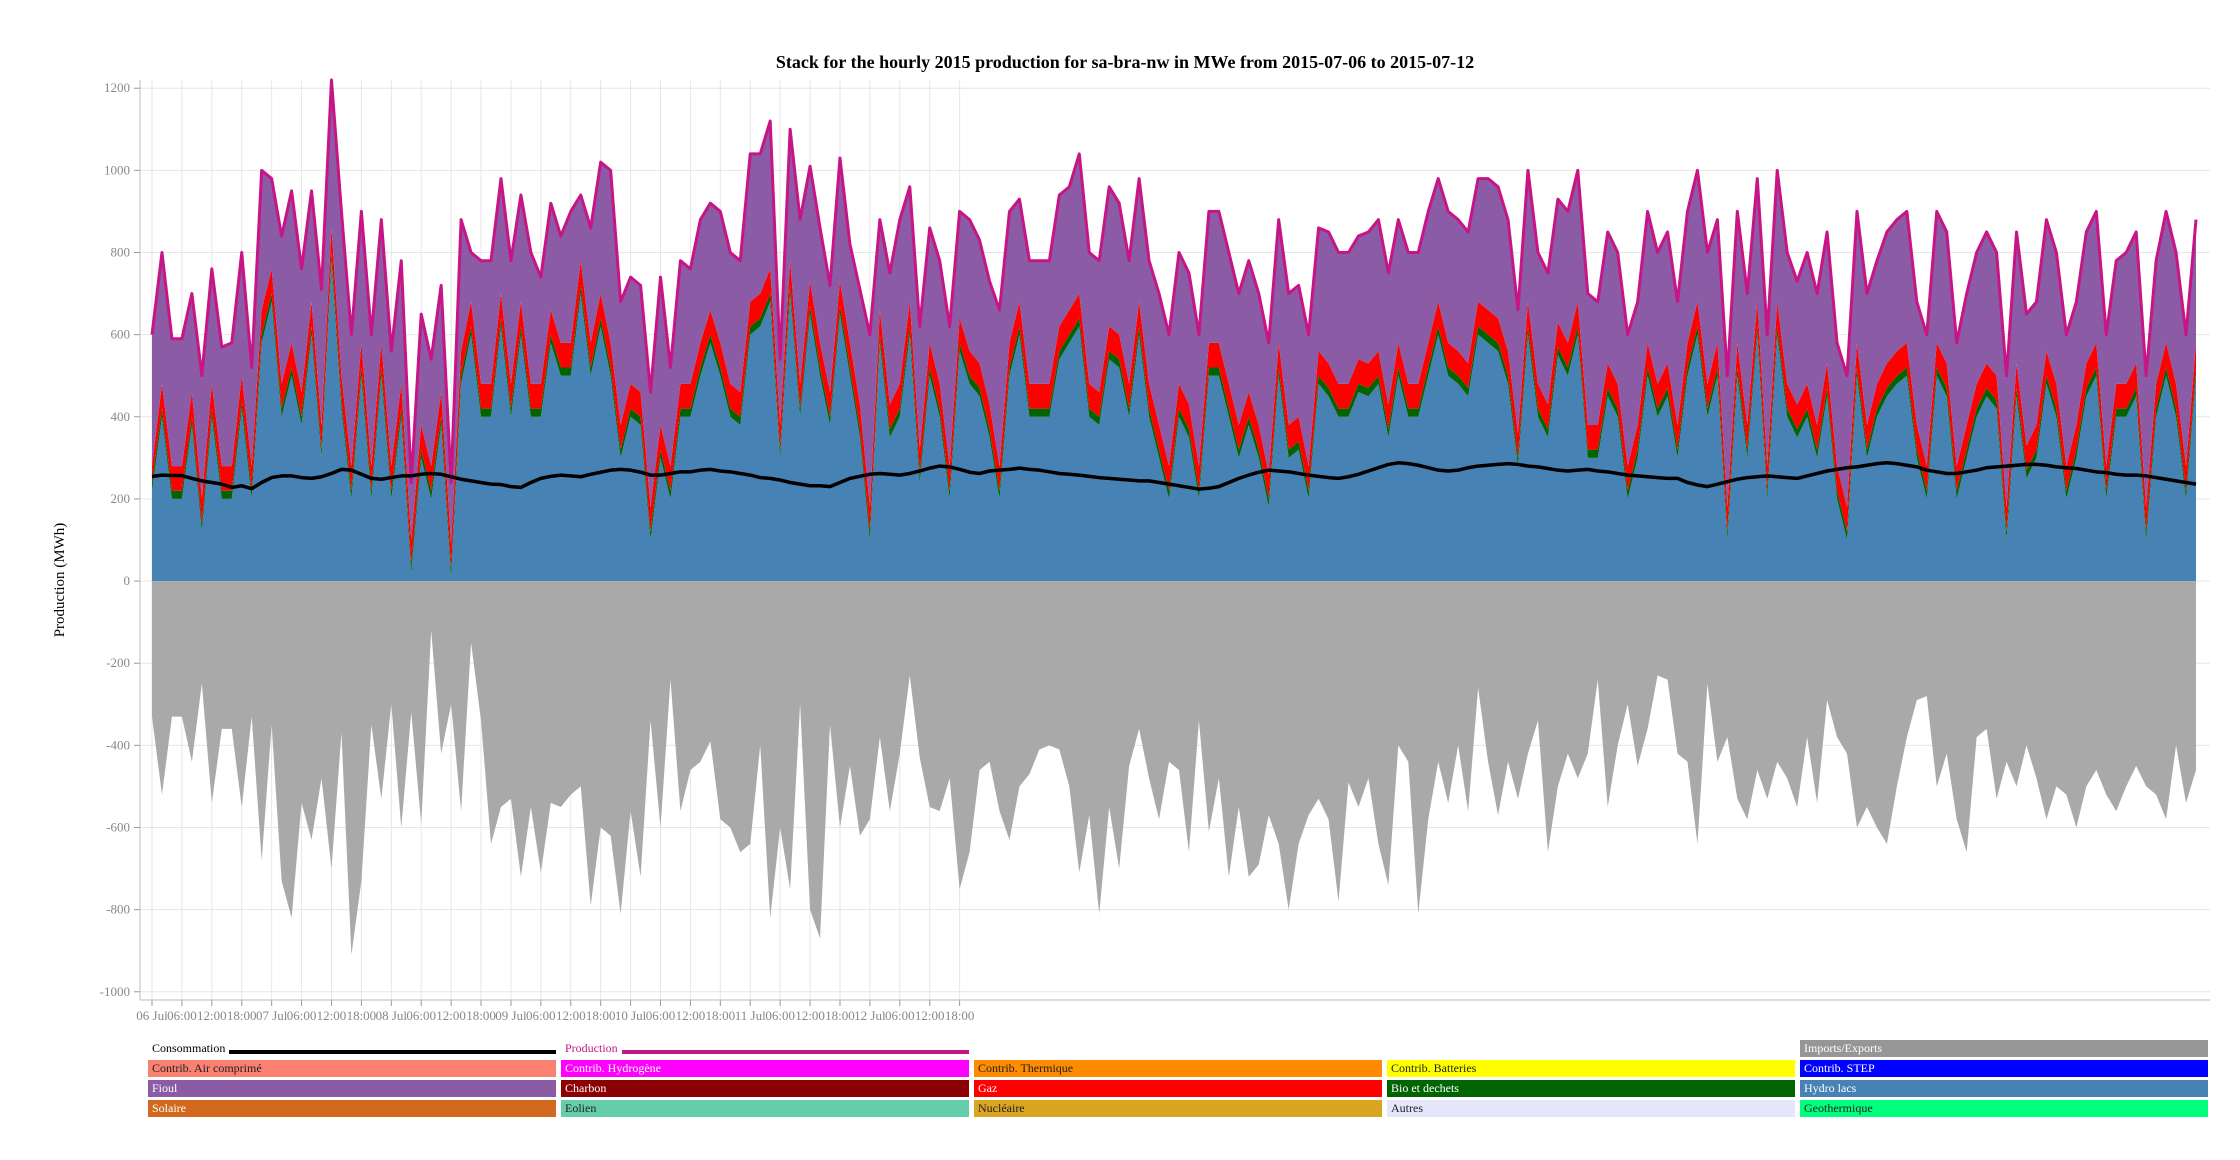 This screenshot has width=2240, height=1160. I want to click on legend-item-autres: Autres, so click(1591, 1108).